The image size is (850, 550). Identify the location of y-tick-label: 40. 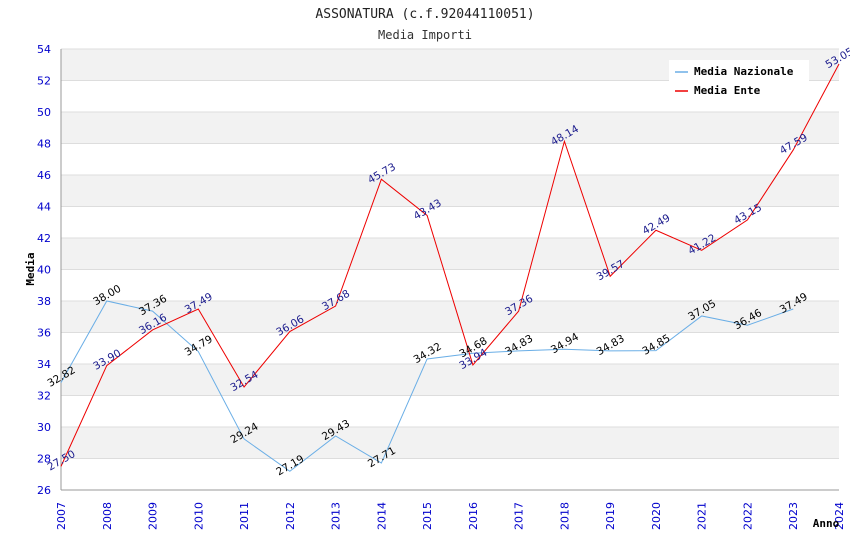
(44, 270).